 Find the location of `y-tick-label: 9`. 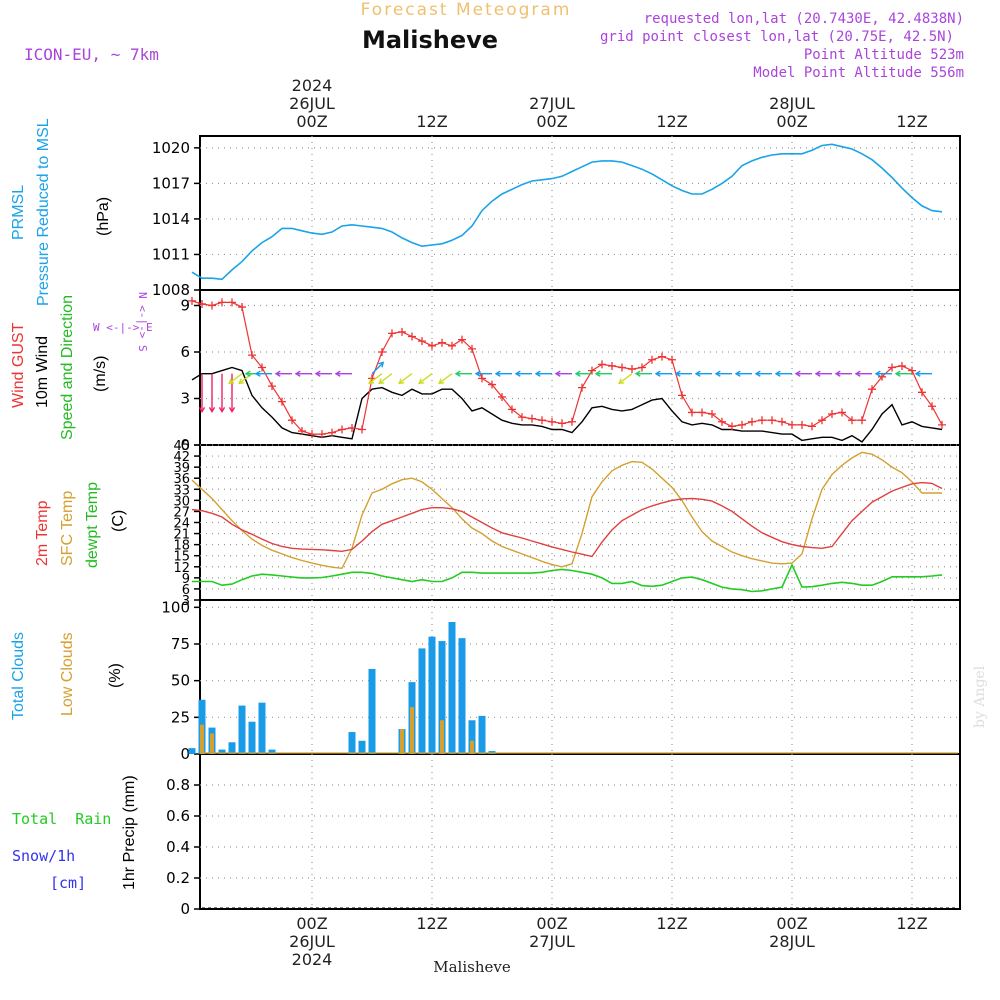

y-tick-label: 9 is located at coordinates (186, 579).